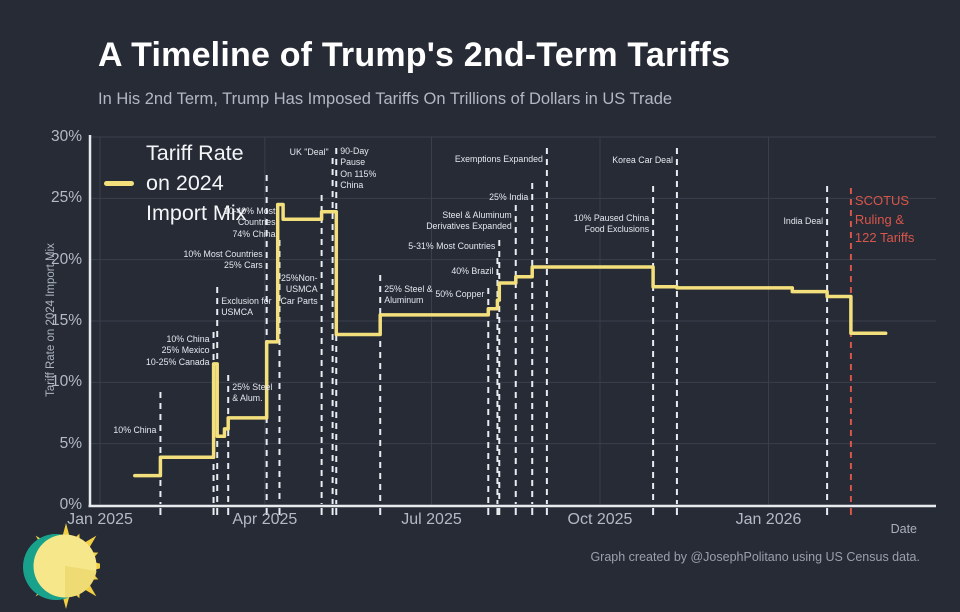  I want to click on event-label: 25% Steel & Alum., so click(252, 393).